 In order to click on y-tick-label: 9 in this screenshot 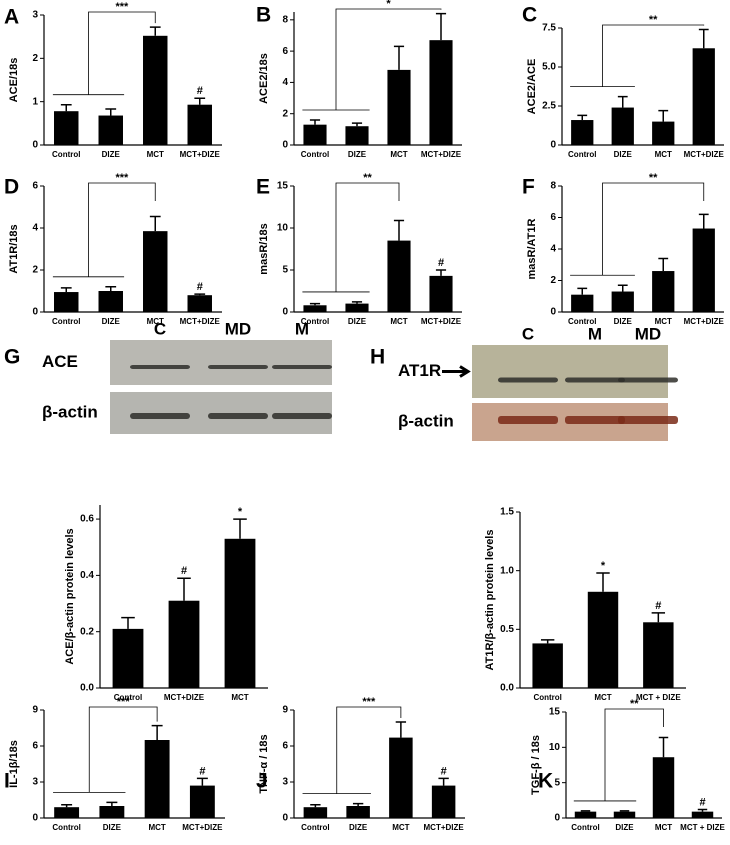, I will do `click(35, 710)`.